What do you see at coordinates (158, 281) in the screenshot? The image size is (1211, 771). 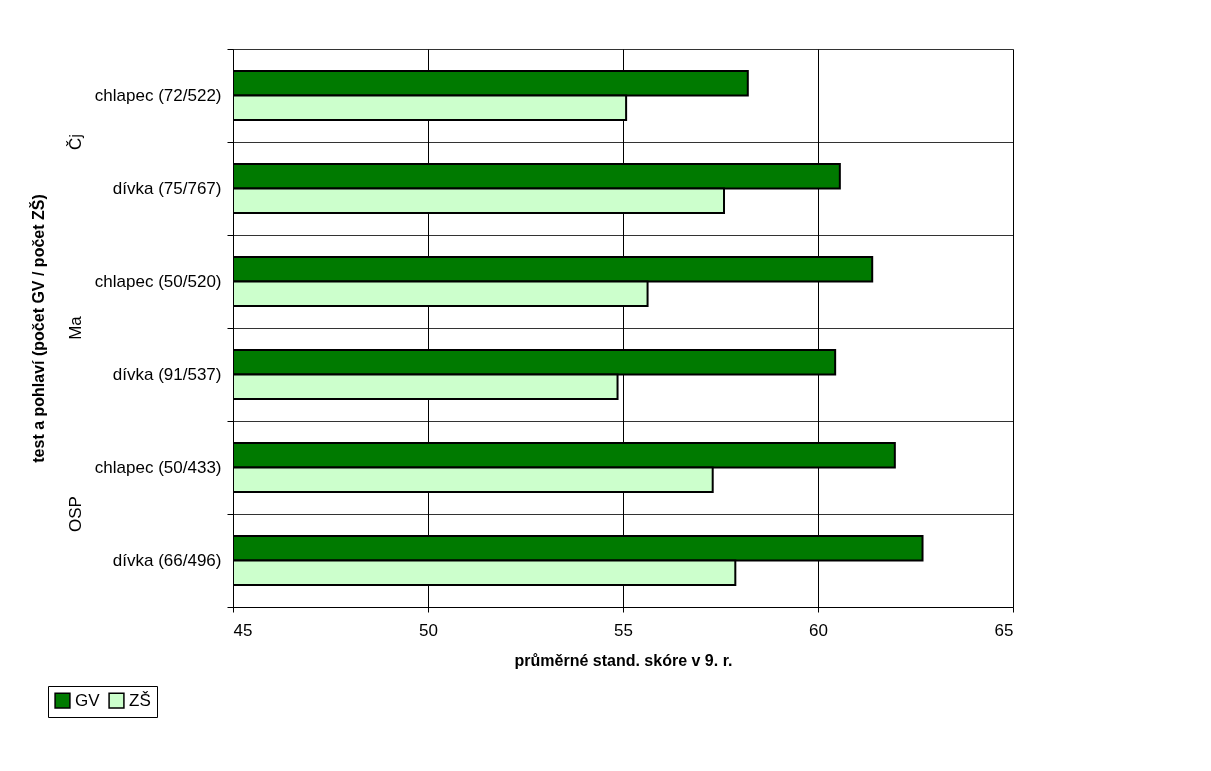 I see `y-tick-label: chlapec (50/520)` at bounding box center [158, 281].